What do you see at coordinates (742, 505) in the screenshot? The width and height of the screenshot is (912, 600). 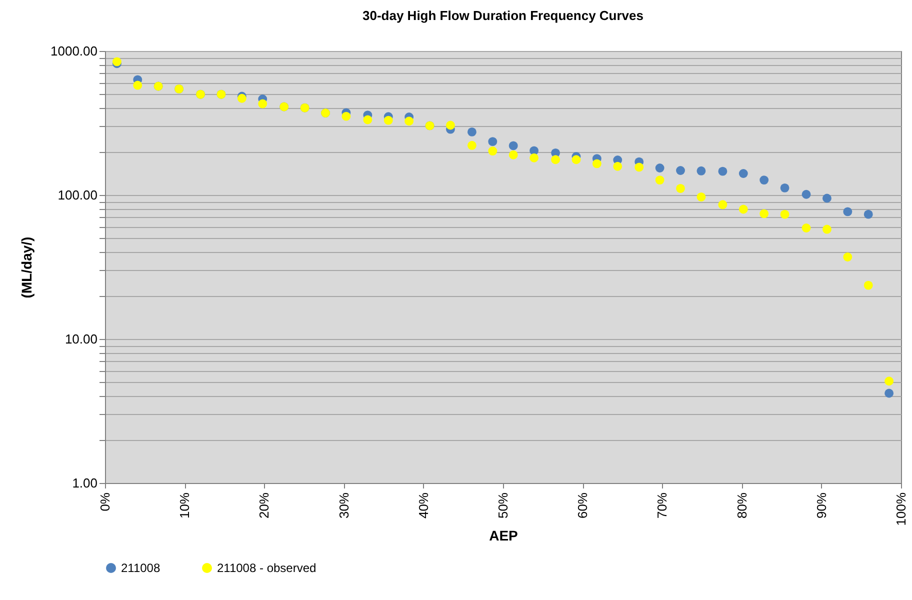 I see `x-tick-label: 80%` at bounding box center [742, 505].